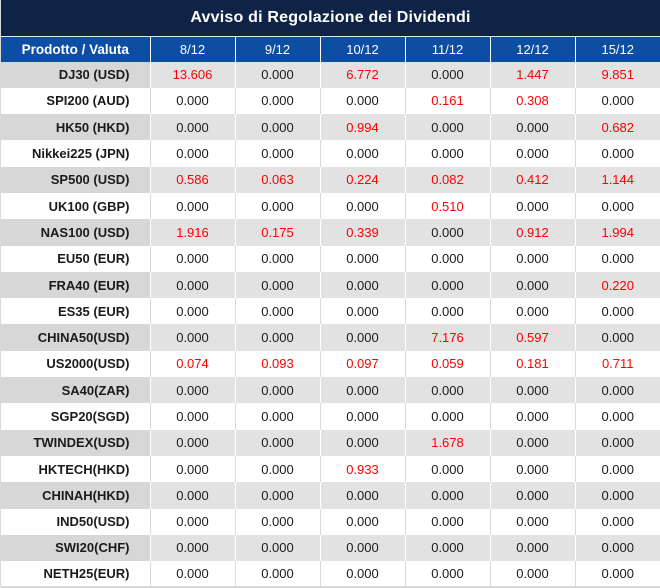 This screenshot has width=660, height=588. Describe the element at coordinates (75, 495) in the screenshot. I see `product-cell: CHINAH(HKD)` at that location.